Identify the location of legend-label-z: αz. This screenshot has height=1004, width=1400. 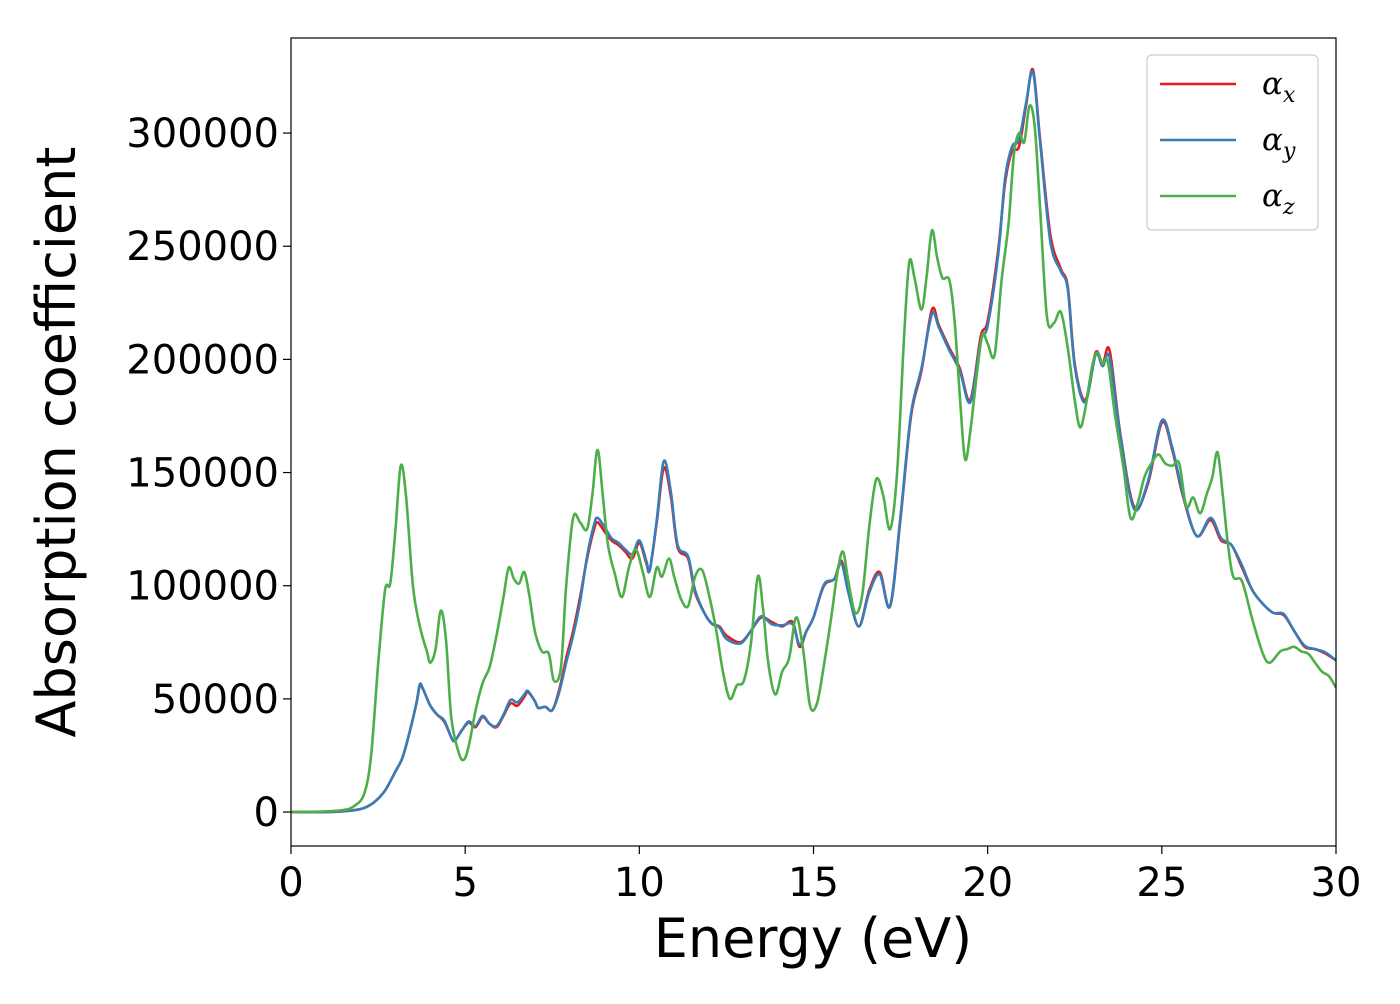
(1278, 199).